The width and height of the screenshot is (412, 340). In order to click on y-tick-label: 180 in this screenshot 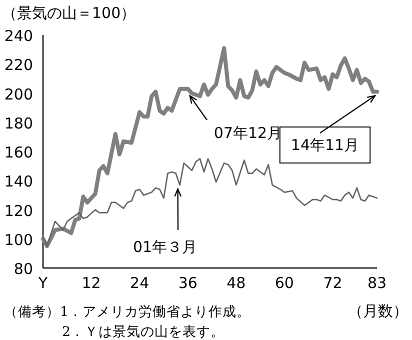, I will do `click(18, 123)`.